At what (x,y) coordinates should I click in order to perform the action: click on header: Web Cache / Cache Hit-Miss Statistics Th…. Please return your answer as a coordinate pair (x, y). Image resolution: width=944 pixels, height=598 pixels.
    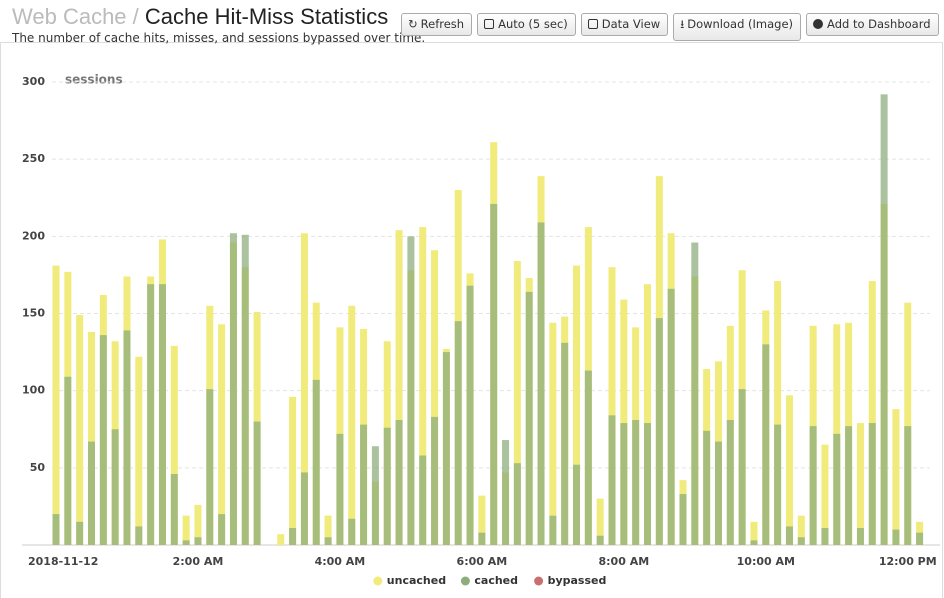
    Looking at the image, I should click on (218, 24).